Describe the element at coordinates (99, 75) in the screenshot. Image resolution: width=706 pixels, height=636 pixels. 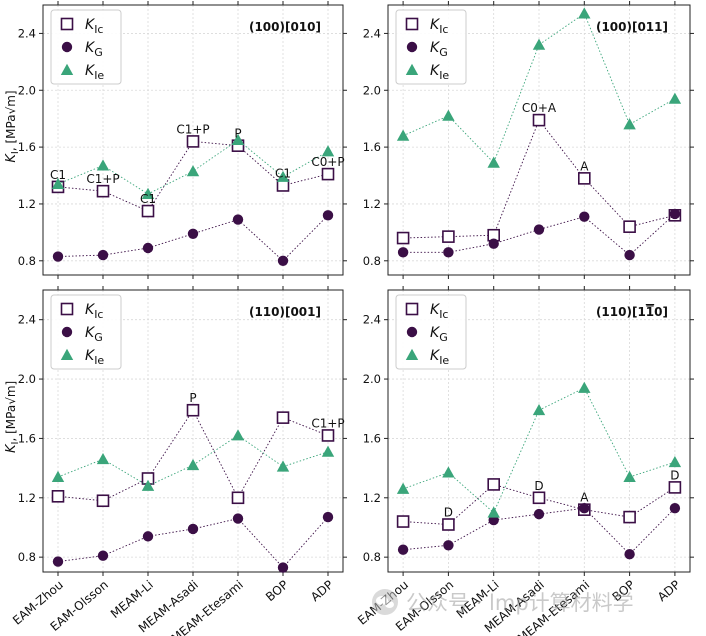
I see `legend-label-sub: Ie` at that location.